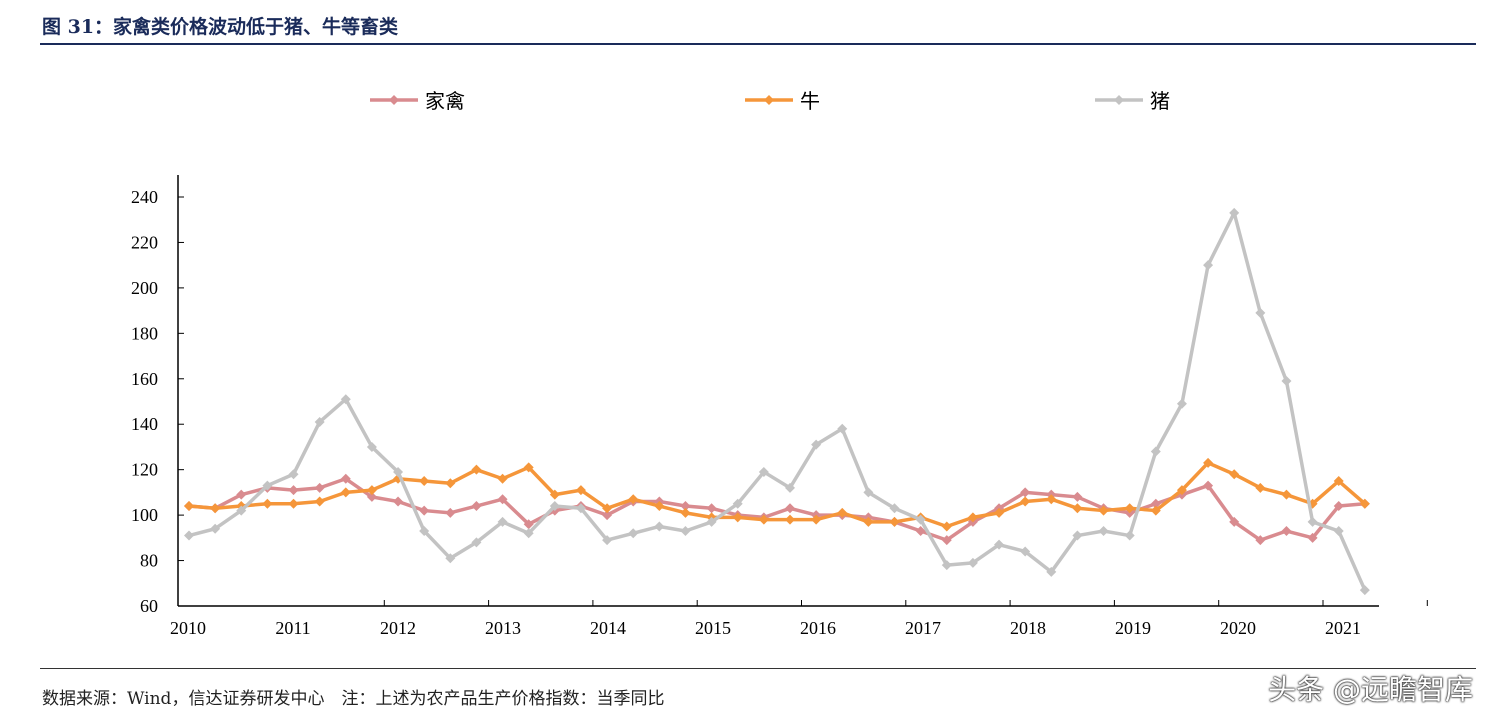  Describe the element at coordinates (220, 27) in the screenshot. I see `figure-title: 图 31：家禽类价格波动低于猪、牛等畜类` at that location.